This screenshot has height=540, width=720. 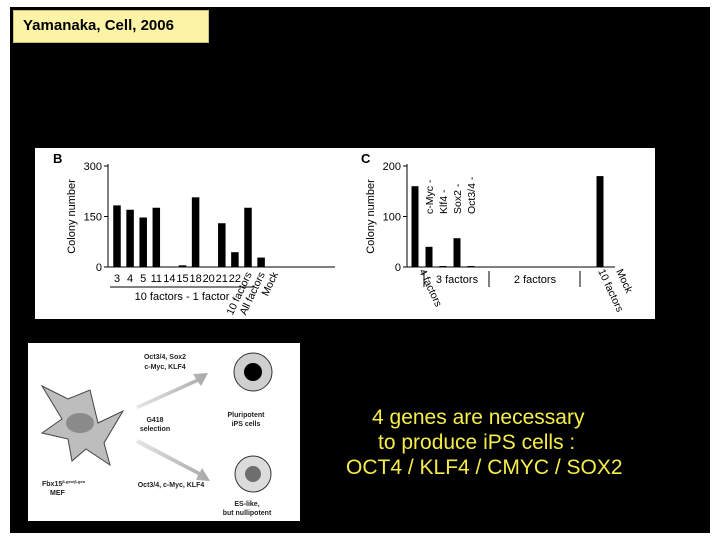 What do you see at coordinates (98, 25) in the screenshot?
I see `citation-text: Yamanaka, Cell, 2006` at bounding box center [98, 25].